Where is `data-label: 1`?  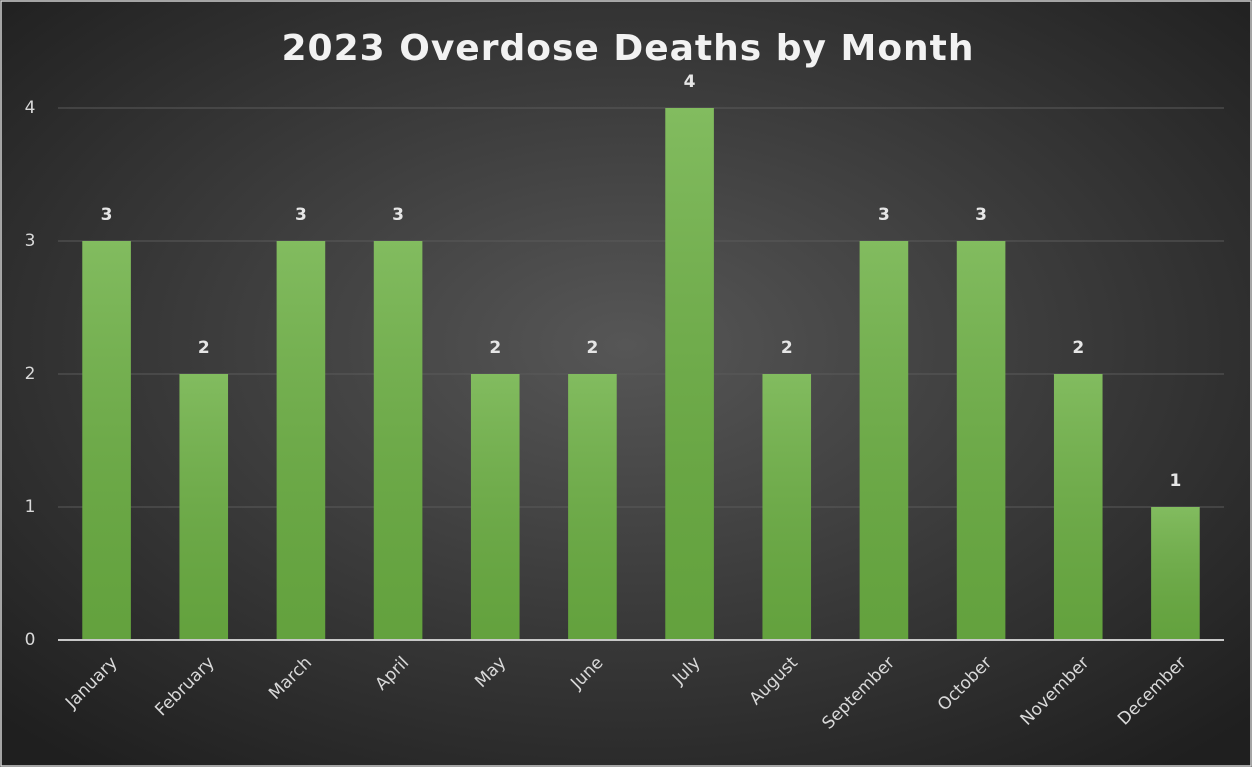 data-label: 1 is located at coordinates (1175, 481).